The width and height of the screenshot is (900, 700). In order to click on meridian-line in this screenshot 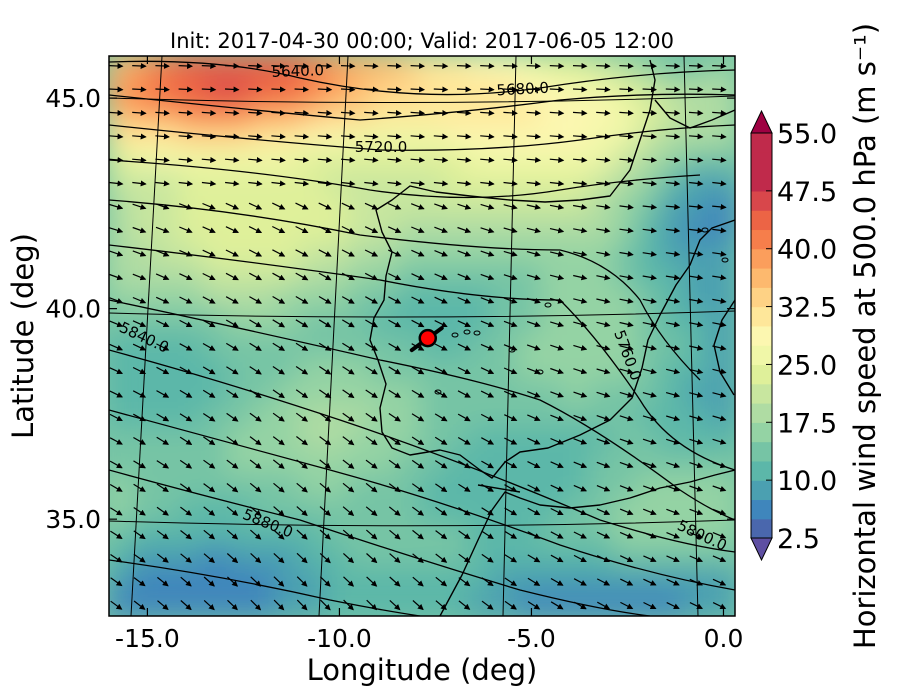, I will do `click(691, 336)`.